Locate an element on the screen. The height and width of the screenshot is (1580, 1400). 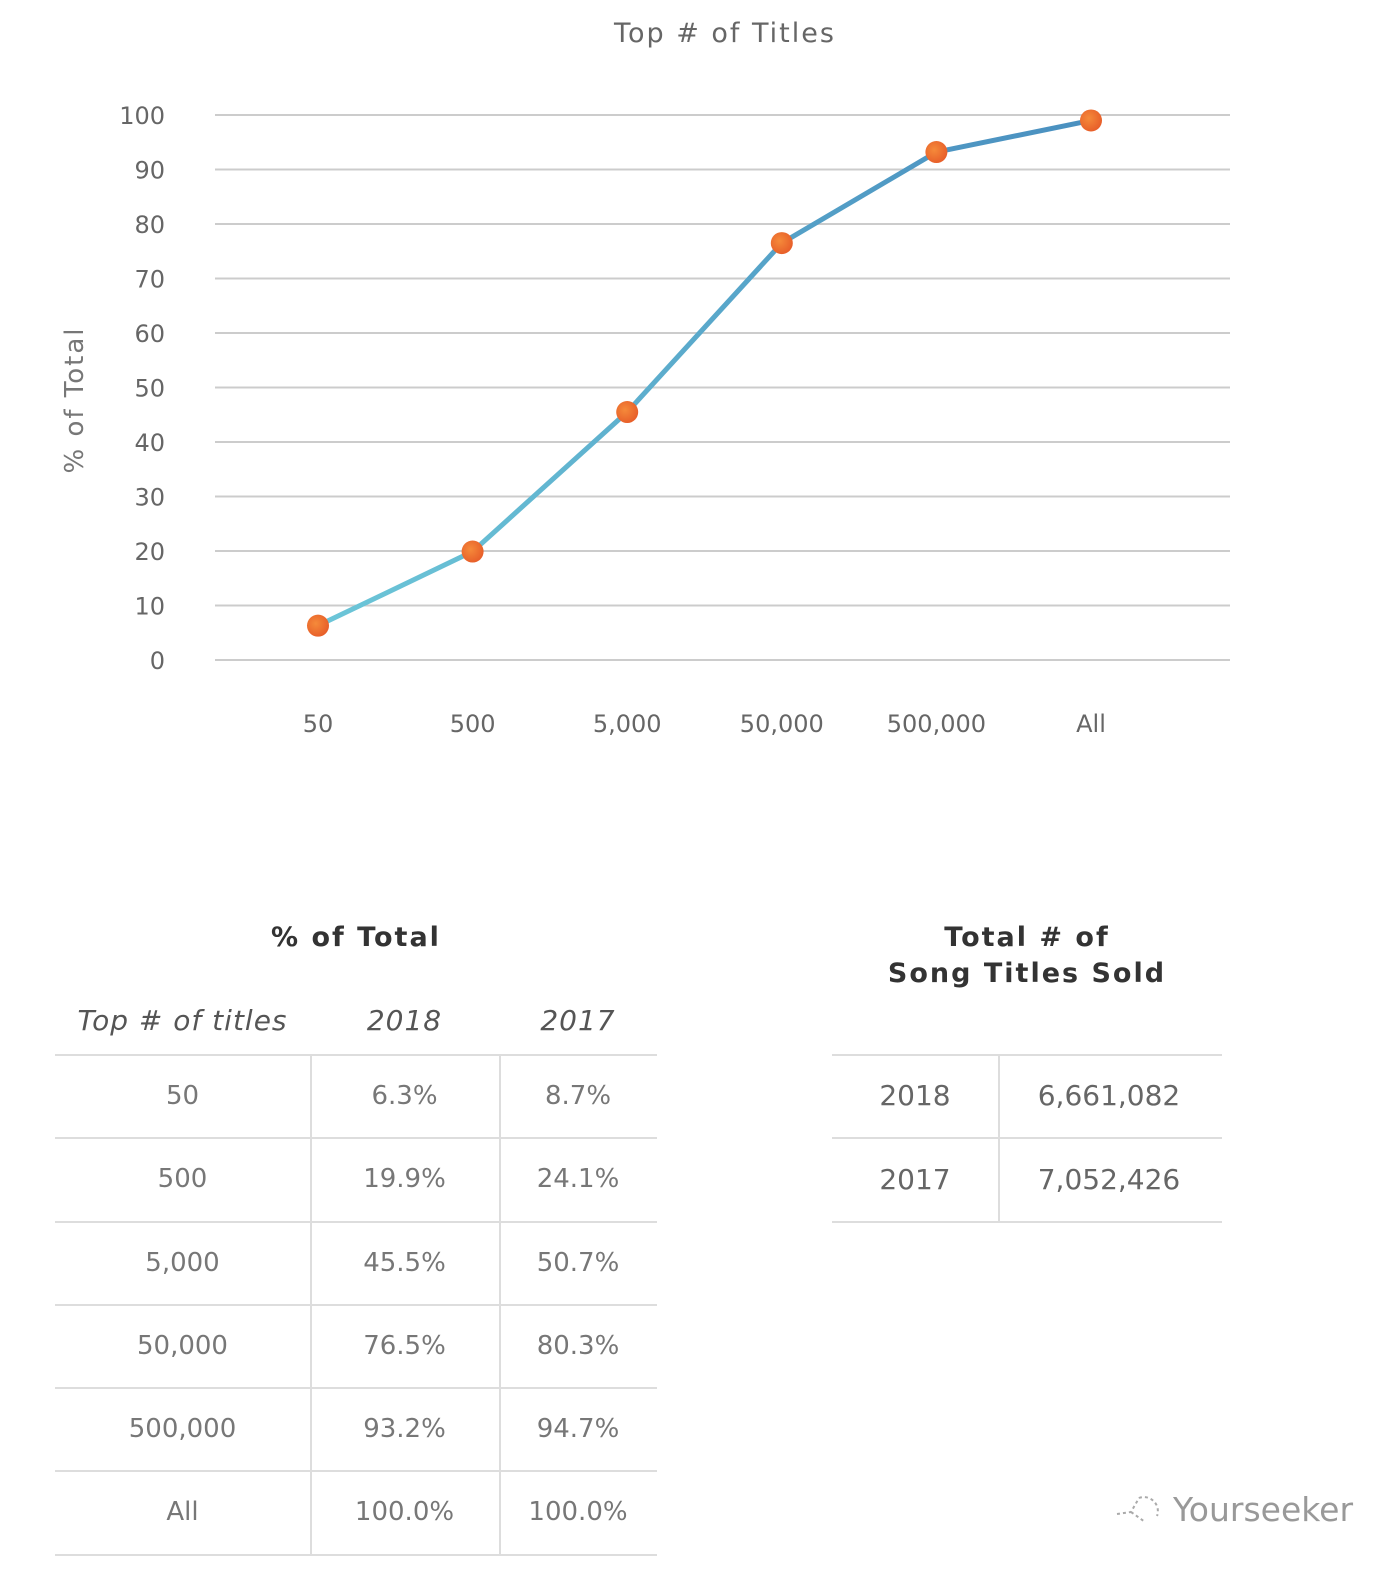
y-tick-label: 60 is located at coordinates (149, 334).